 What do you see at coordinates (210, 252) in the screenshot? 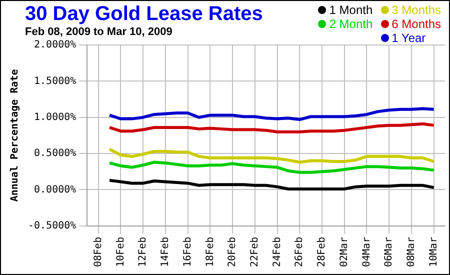
I see `x-tick-label: 18Feb` at bounding box center [210, 252].